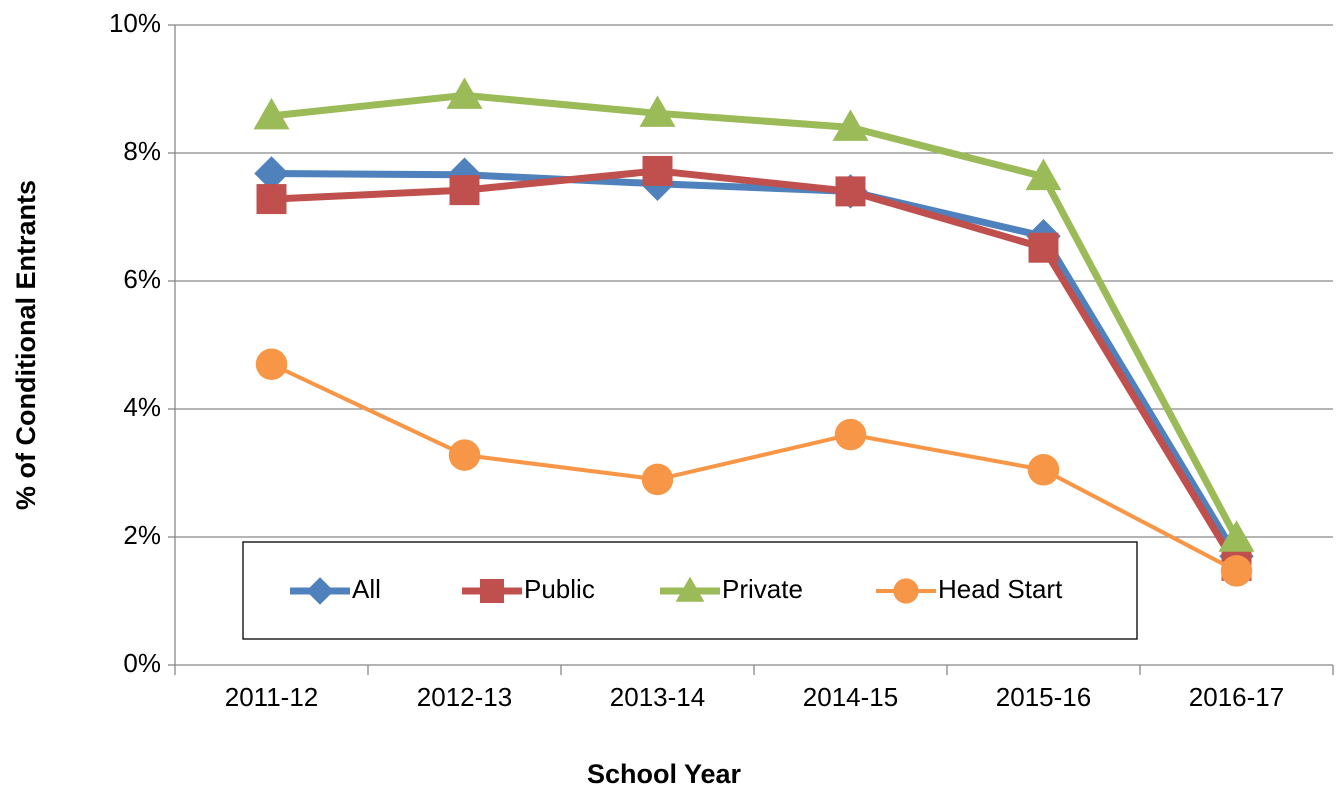  Describe the element at coordinates (142, 535) in the screenshot. I see `y-tick-label: 2%` at that location.